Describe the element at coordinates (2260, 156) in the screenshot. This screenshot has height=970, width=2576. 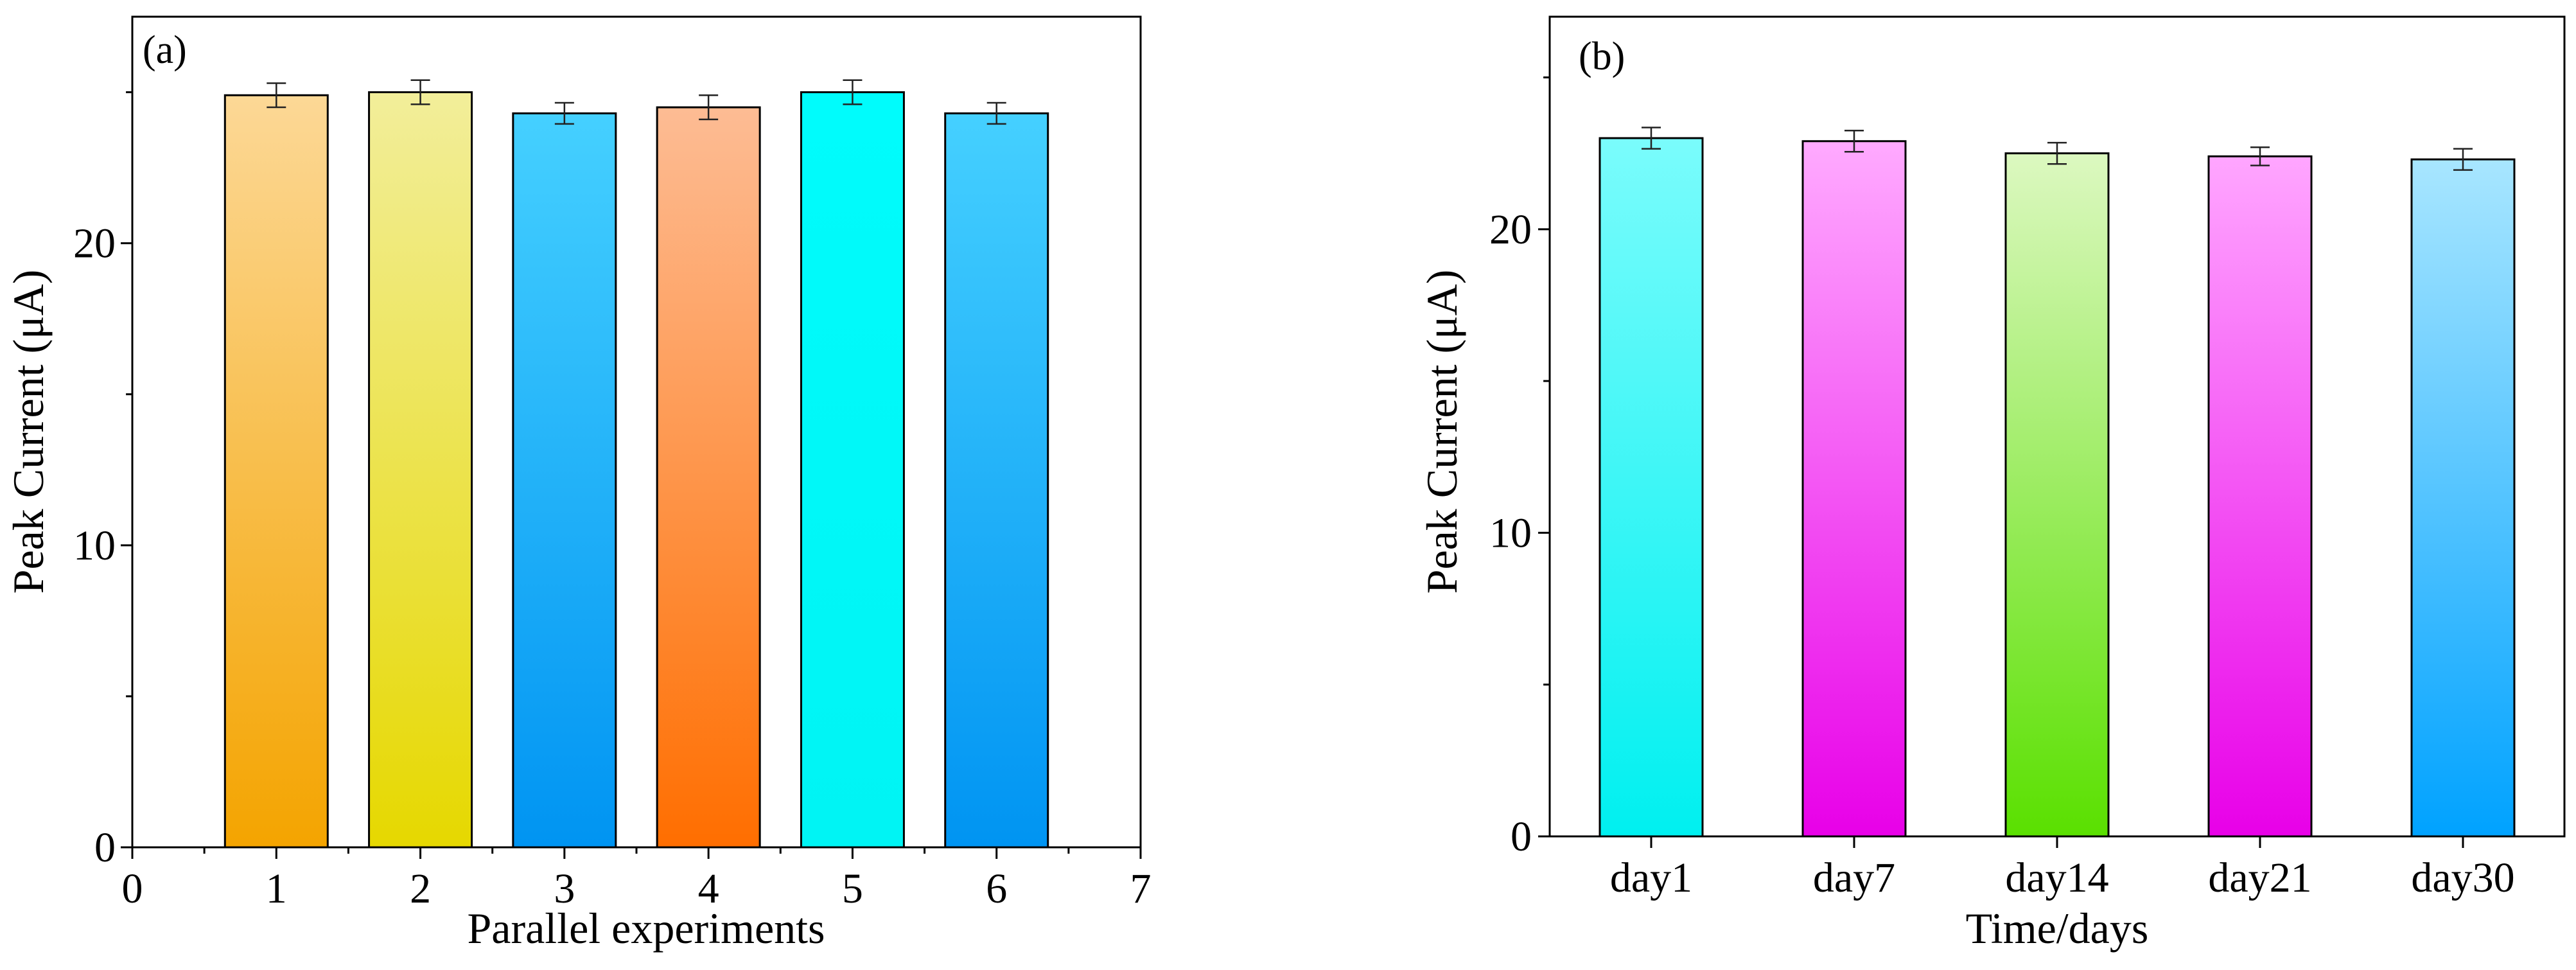
I see `chart-b-errorbar-day21` at that location.